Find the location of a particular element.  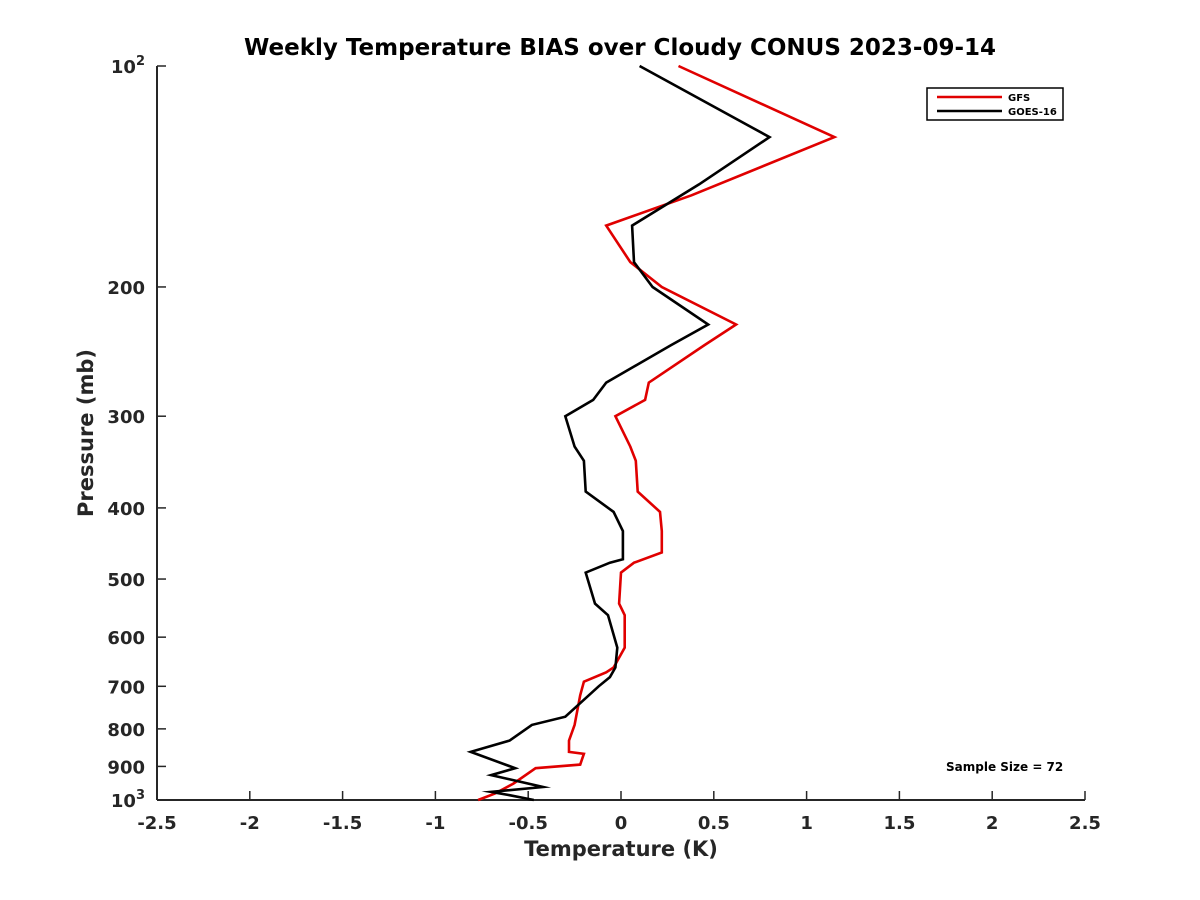

y-tick-label: 300 is located at coordinates (126, 417).